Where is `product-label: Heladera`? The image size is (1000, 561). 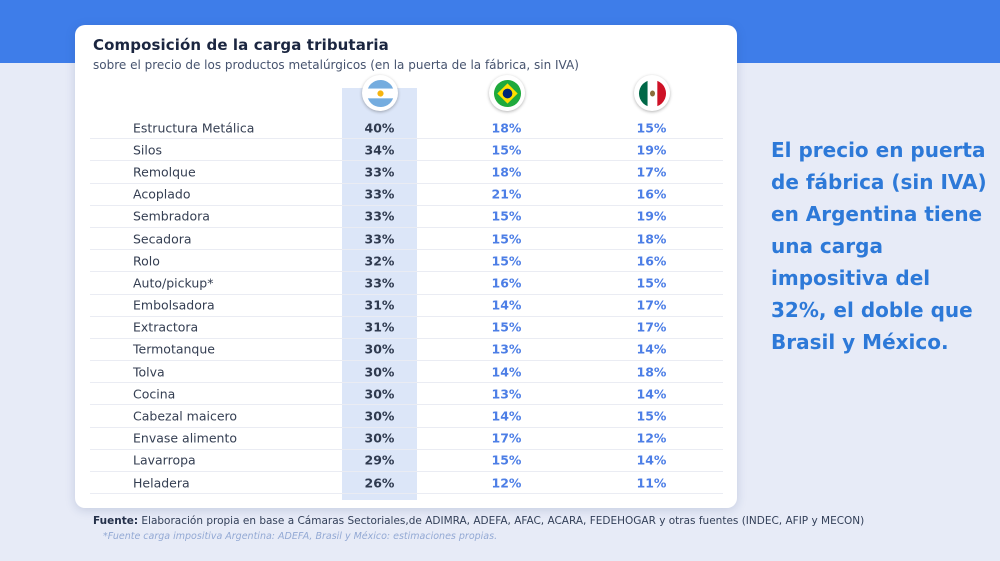
product-label: Heladera is located at coordinates (161, 483).